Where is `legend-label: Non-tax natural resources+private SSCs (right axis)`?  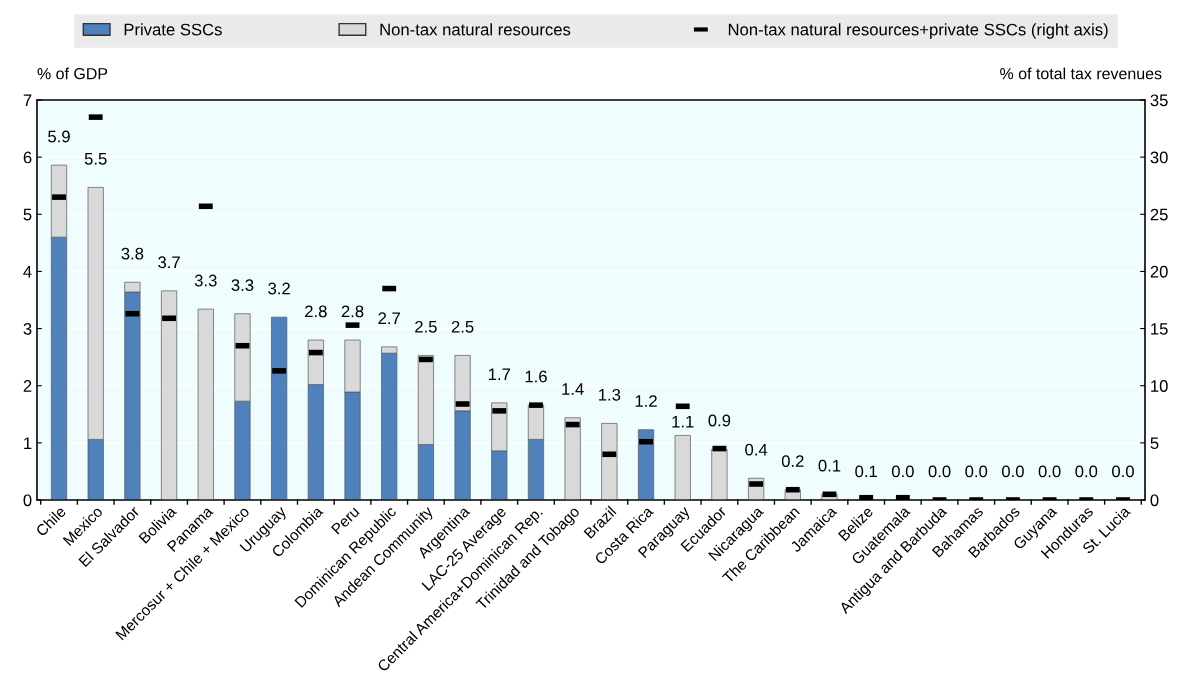
legend-label: Non-tax natural resources+private SSCs (right axis) is located at coordinates (918, 31).